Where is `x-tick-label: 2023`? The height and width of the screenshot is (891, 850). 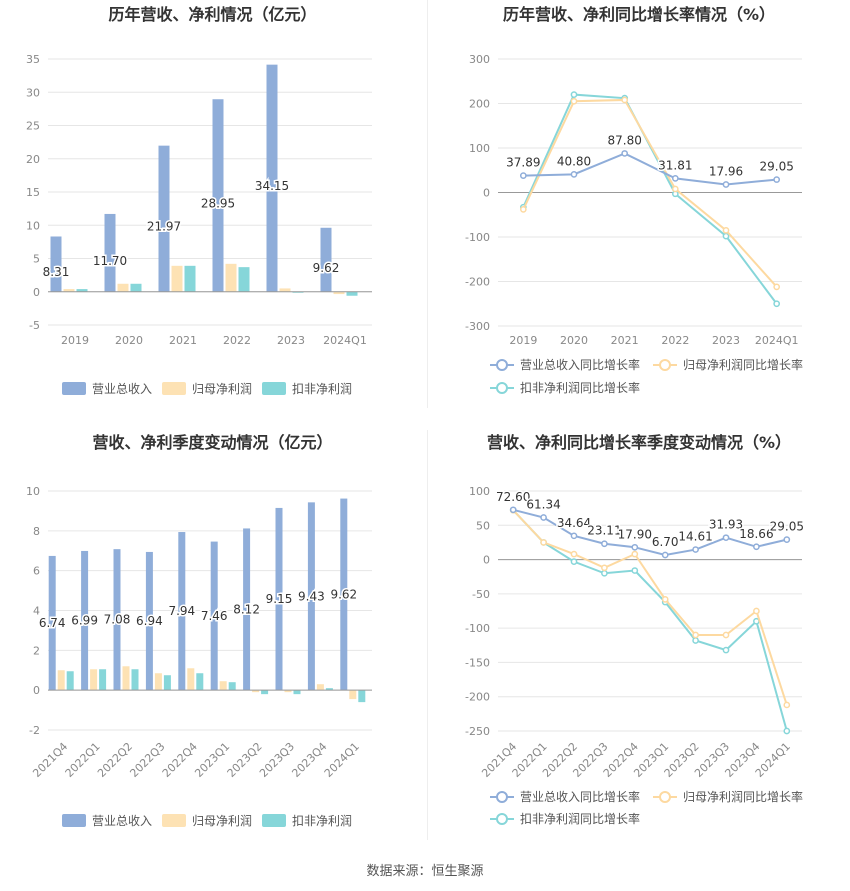 x-tick-label: 2023 is located at coordinates (291, 340).